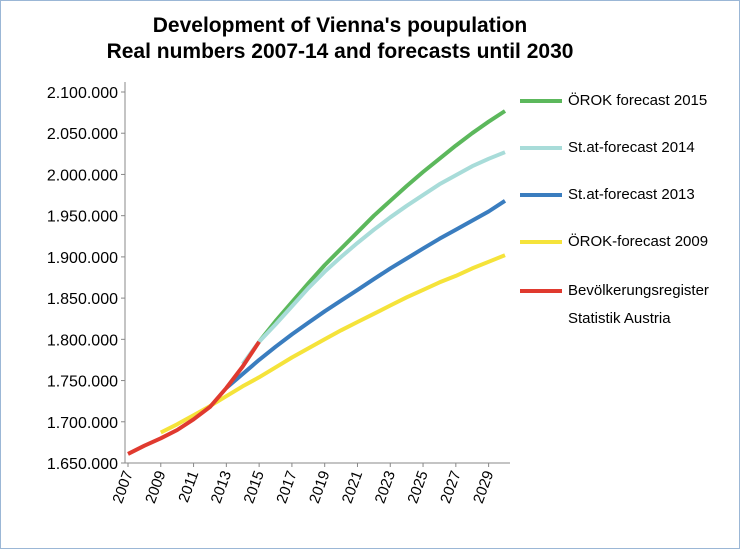 The height and width of the screenshot is (549, 740). I want to click on chart-title: Development of Vienna's poupulation, so click(340, 25).